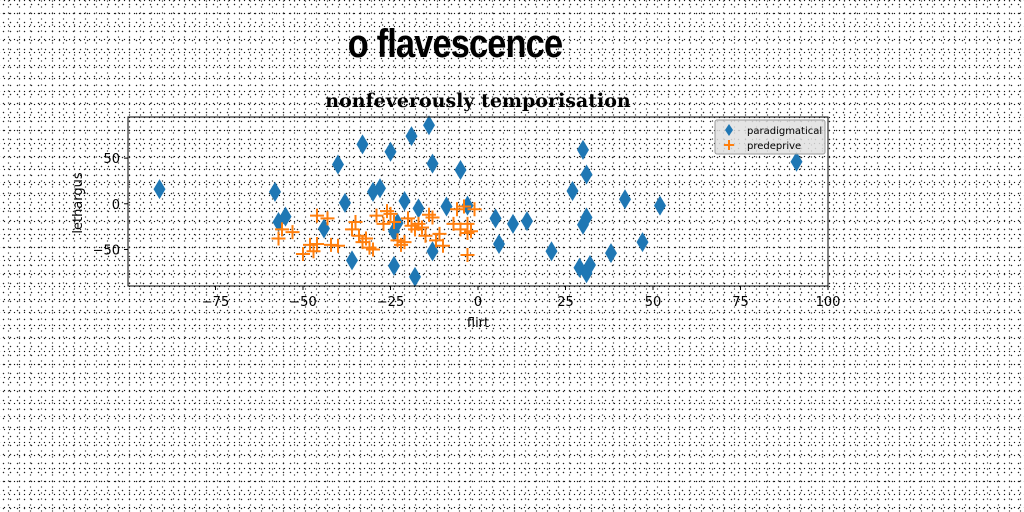 This screenshot has width=1024, height=512. I want to click on y-axis: 50 0 −50, so click(110, 205).